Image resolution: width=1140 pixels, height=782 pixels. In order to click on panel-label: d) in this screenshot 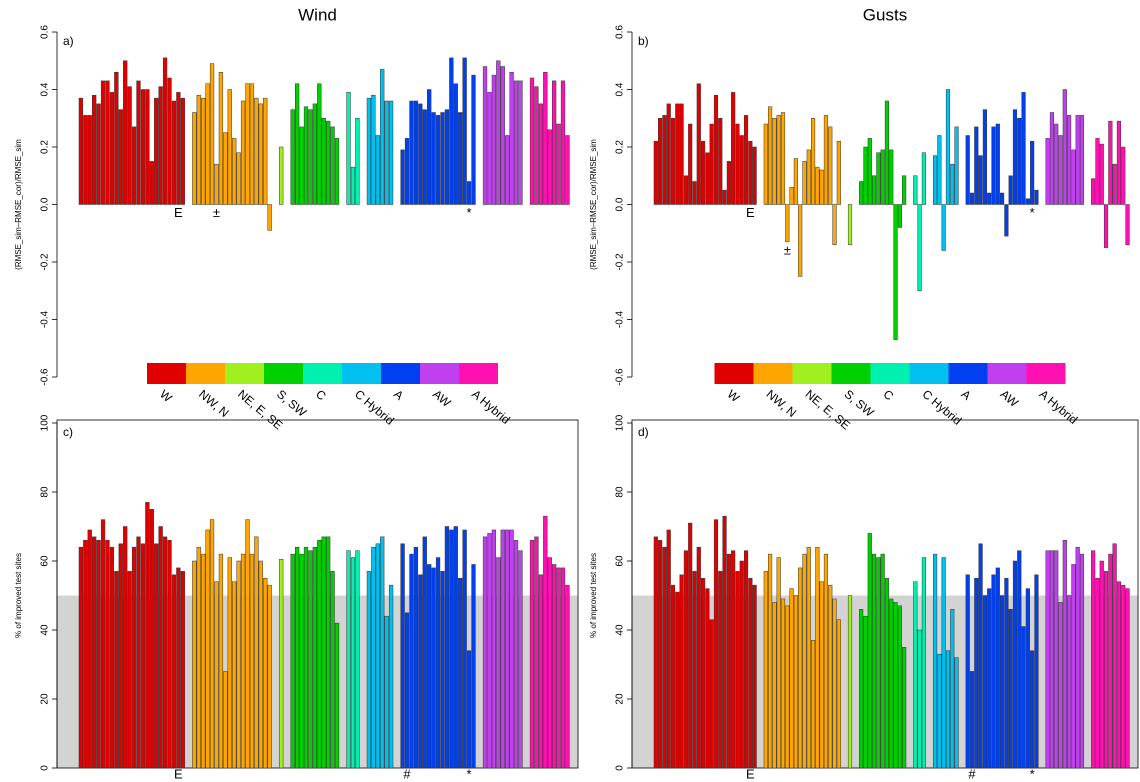, I will do `click(643, 432)`.